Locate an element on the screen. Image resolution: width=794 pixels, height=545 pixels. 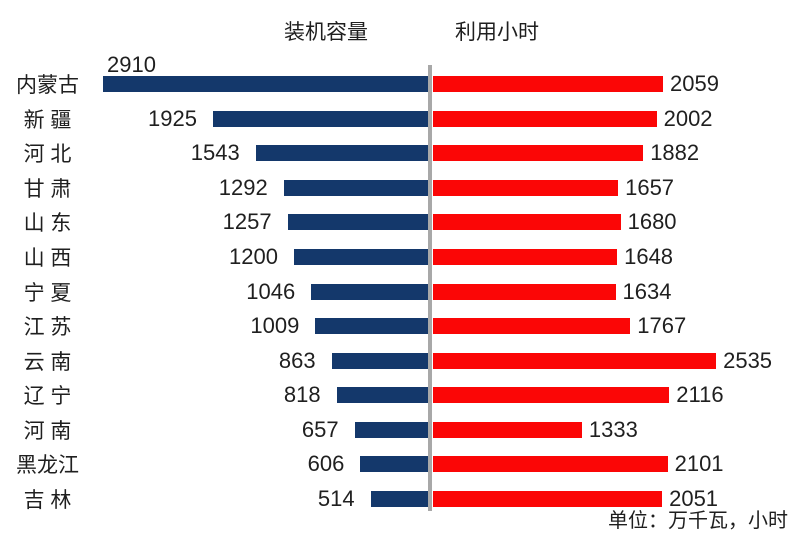
chart-row: 甘 肃 1292 1657 is located at coordinates (397, 188).